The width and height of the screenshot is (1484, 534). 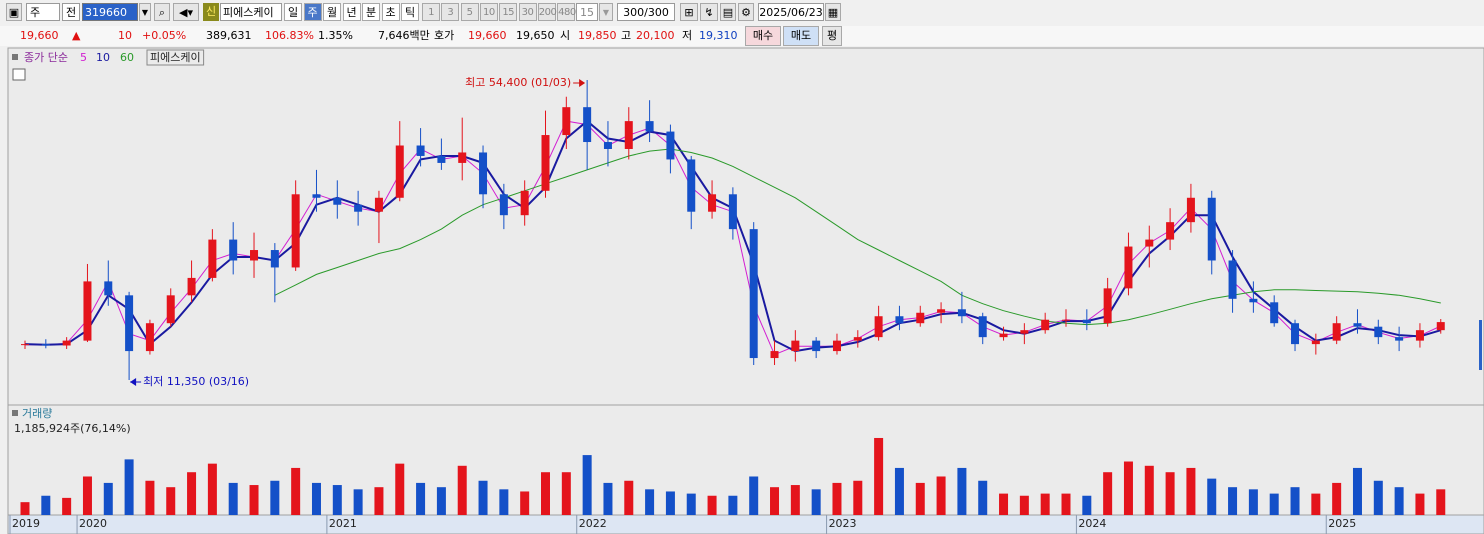 What do you see at coordinates (71, 12) in the screenshot?
I see `prev-button: 전` at bounding box center [71, 12].